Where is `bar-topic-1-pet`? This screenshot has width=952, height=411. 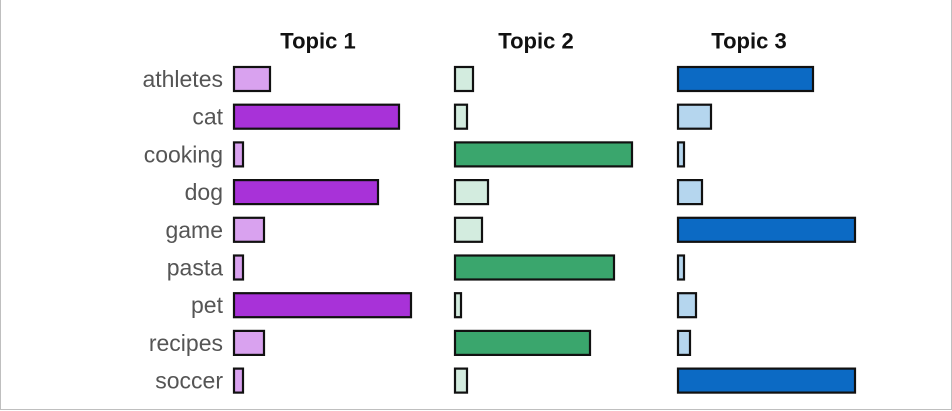 bar-topic-1-pet is located at coordinates (322, 305).